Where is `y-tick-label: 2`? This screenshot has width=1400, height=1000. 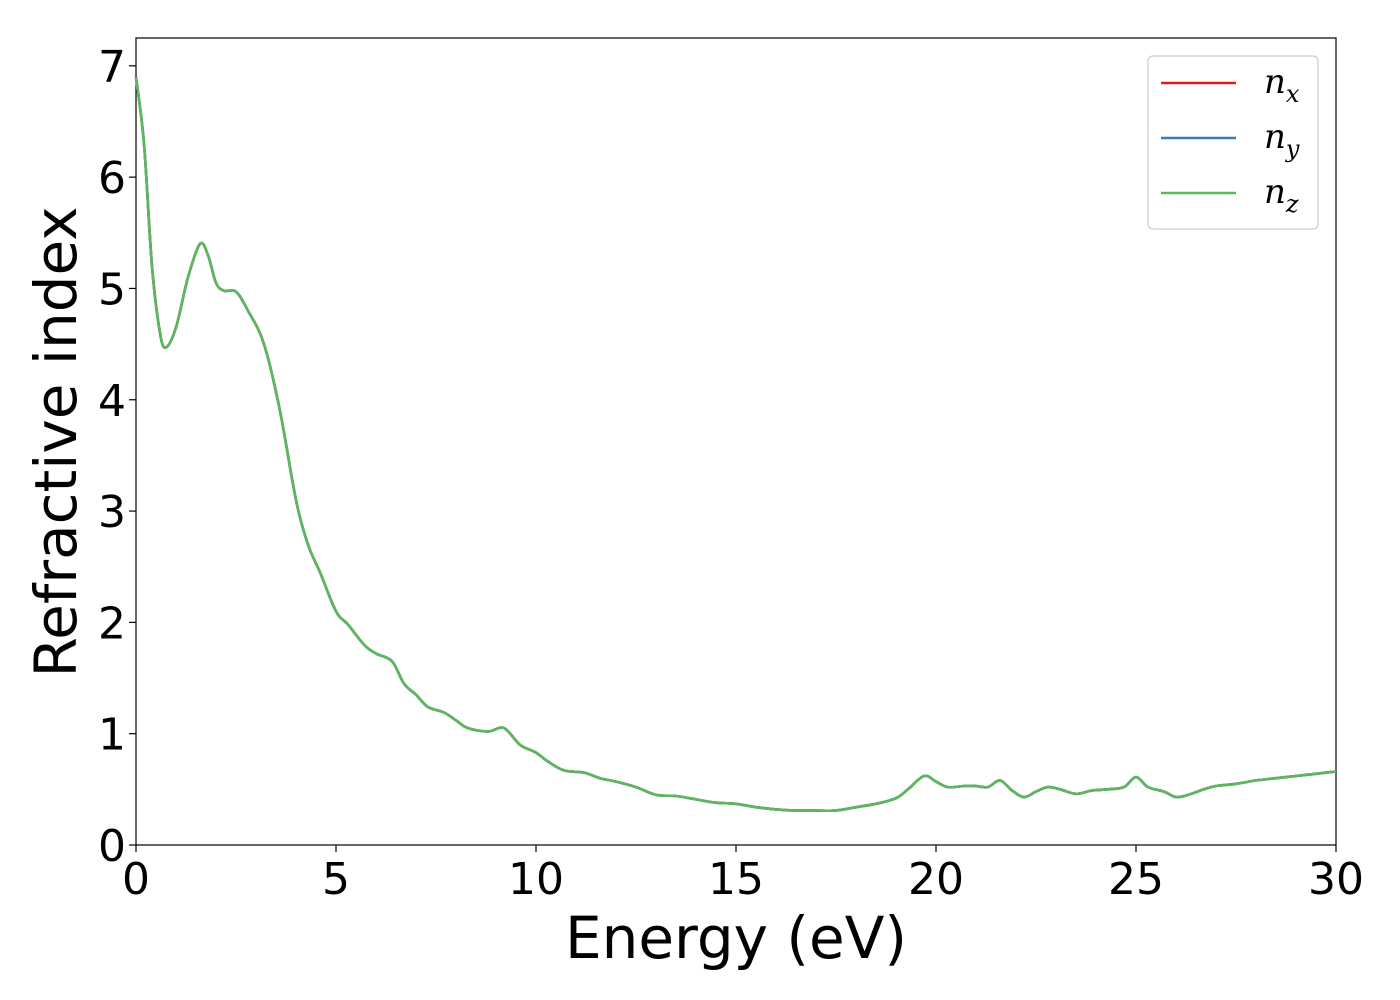 y-tick-label: 2 is located at coordinates (112, 623).